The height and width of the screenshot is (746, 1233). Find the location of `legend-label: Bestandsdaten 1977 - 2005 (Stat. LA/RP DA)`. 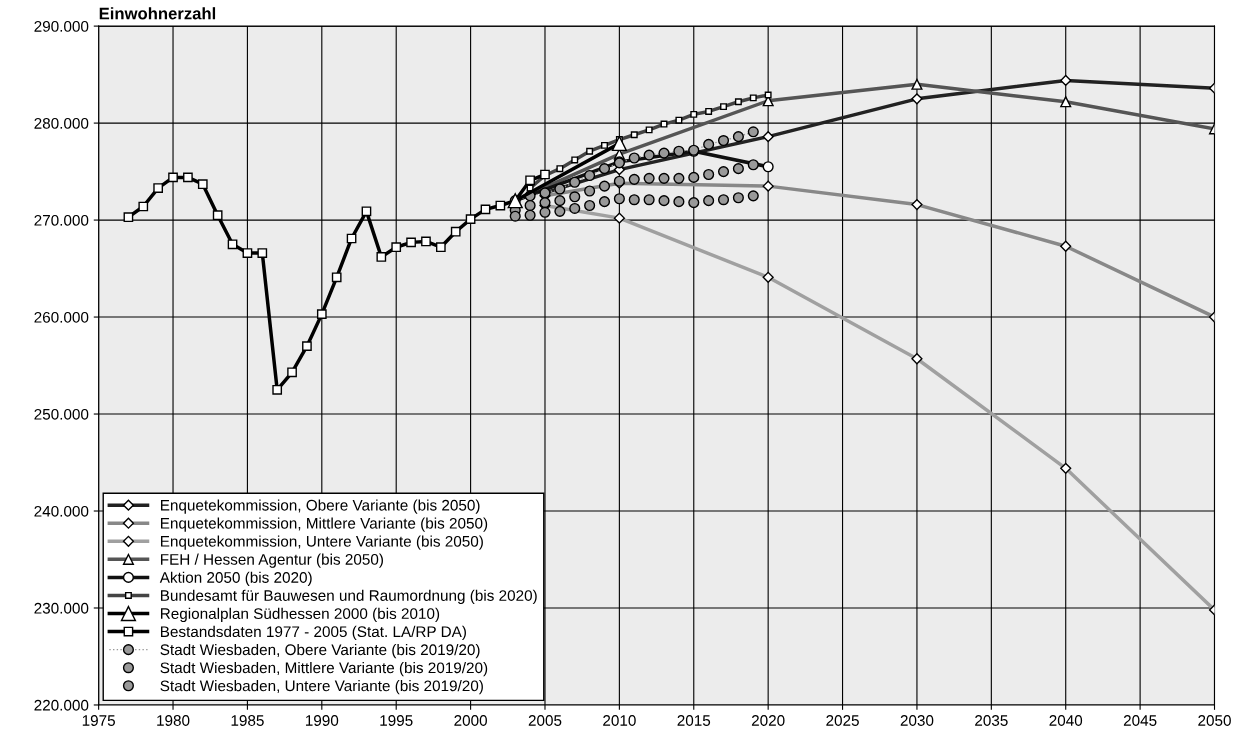

legend-label: Bestandsdaten 1977 - 2005 (Stat. LA/RP DA) is located at coordinates (313, 633).